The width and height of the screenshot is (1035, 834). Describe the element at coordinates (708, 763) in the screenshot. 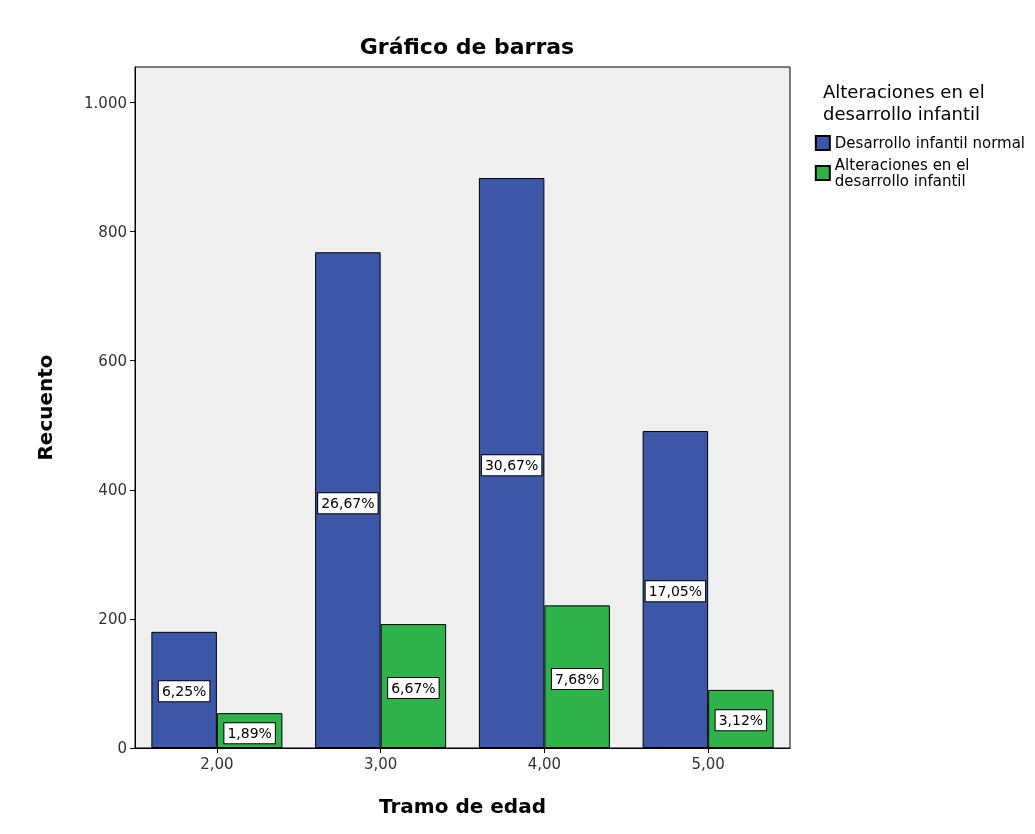

I see `x-tick-label: 5,00` at that location.